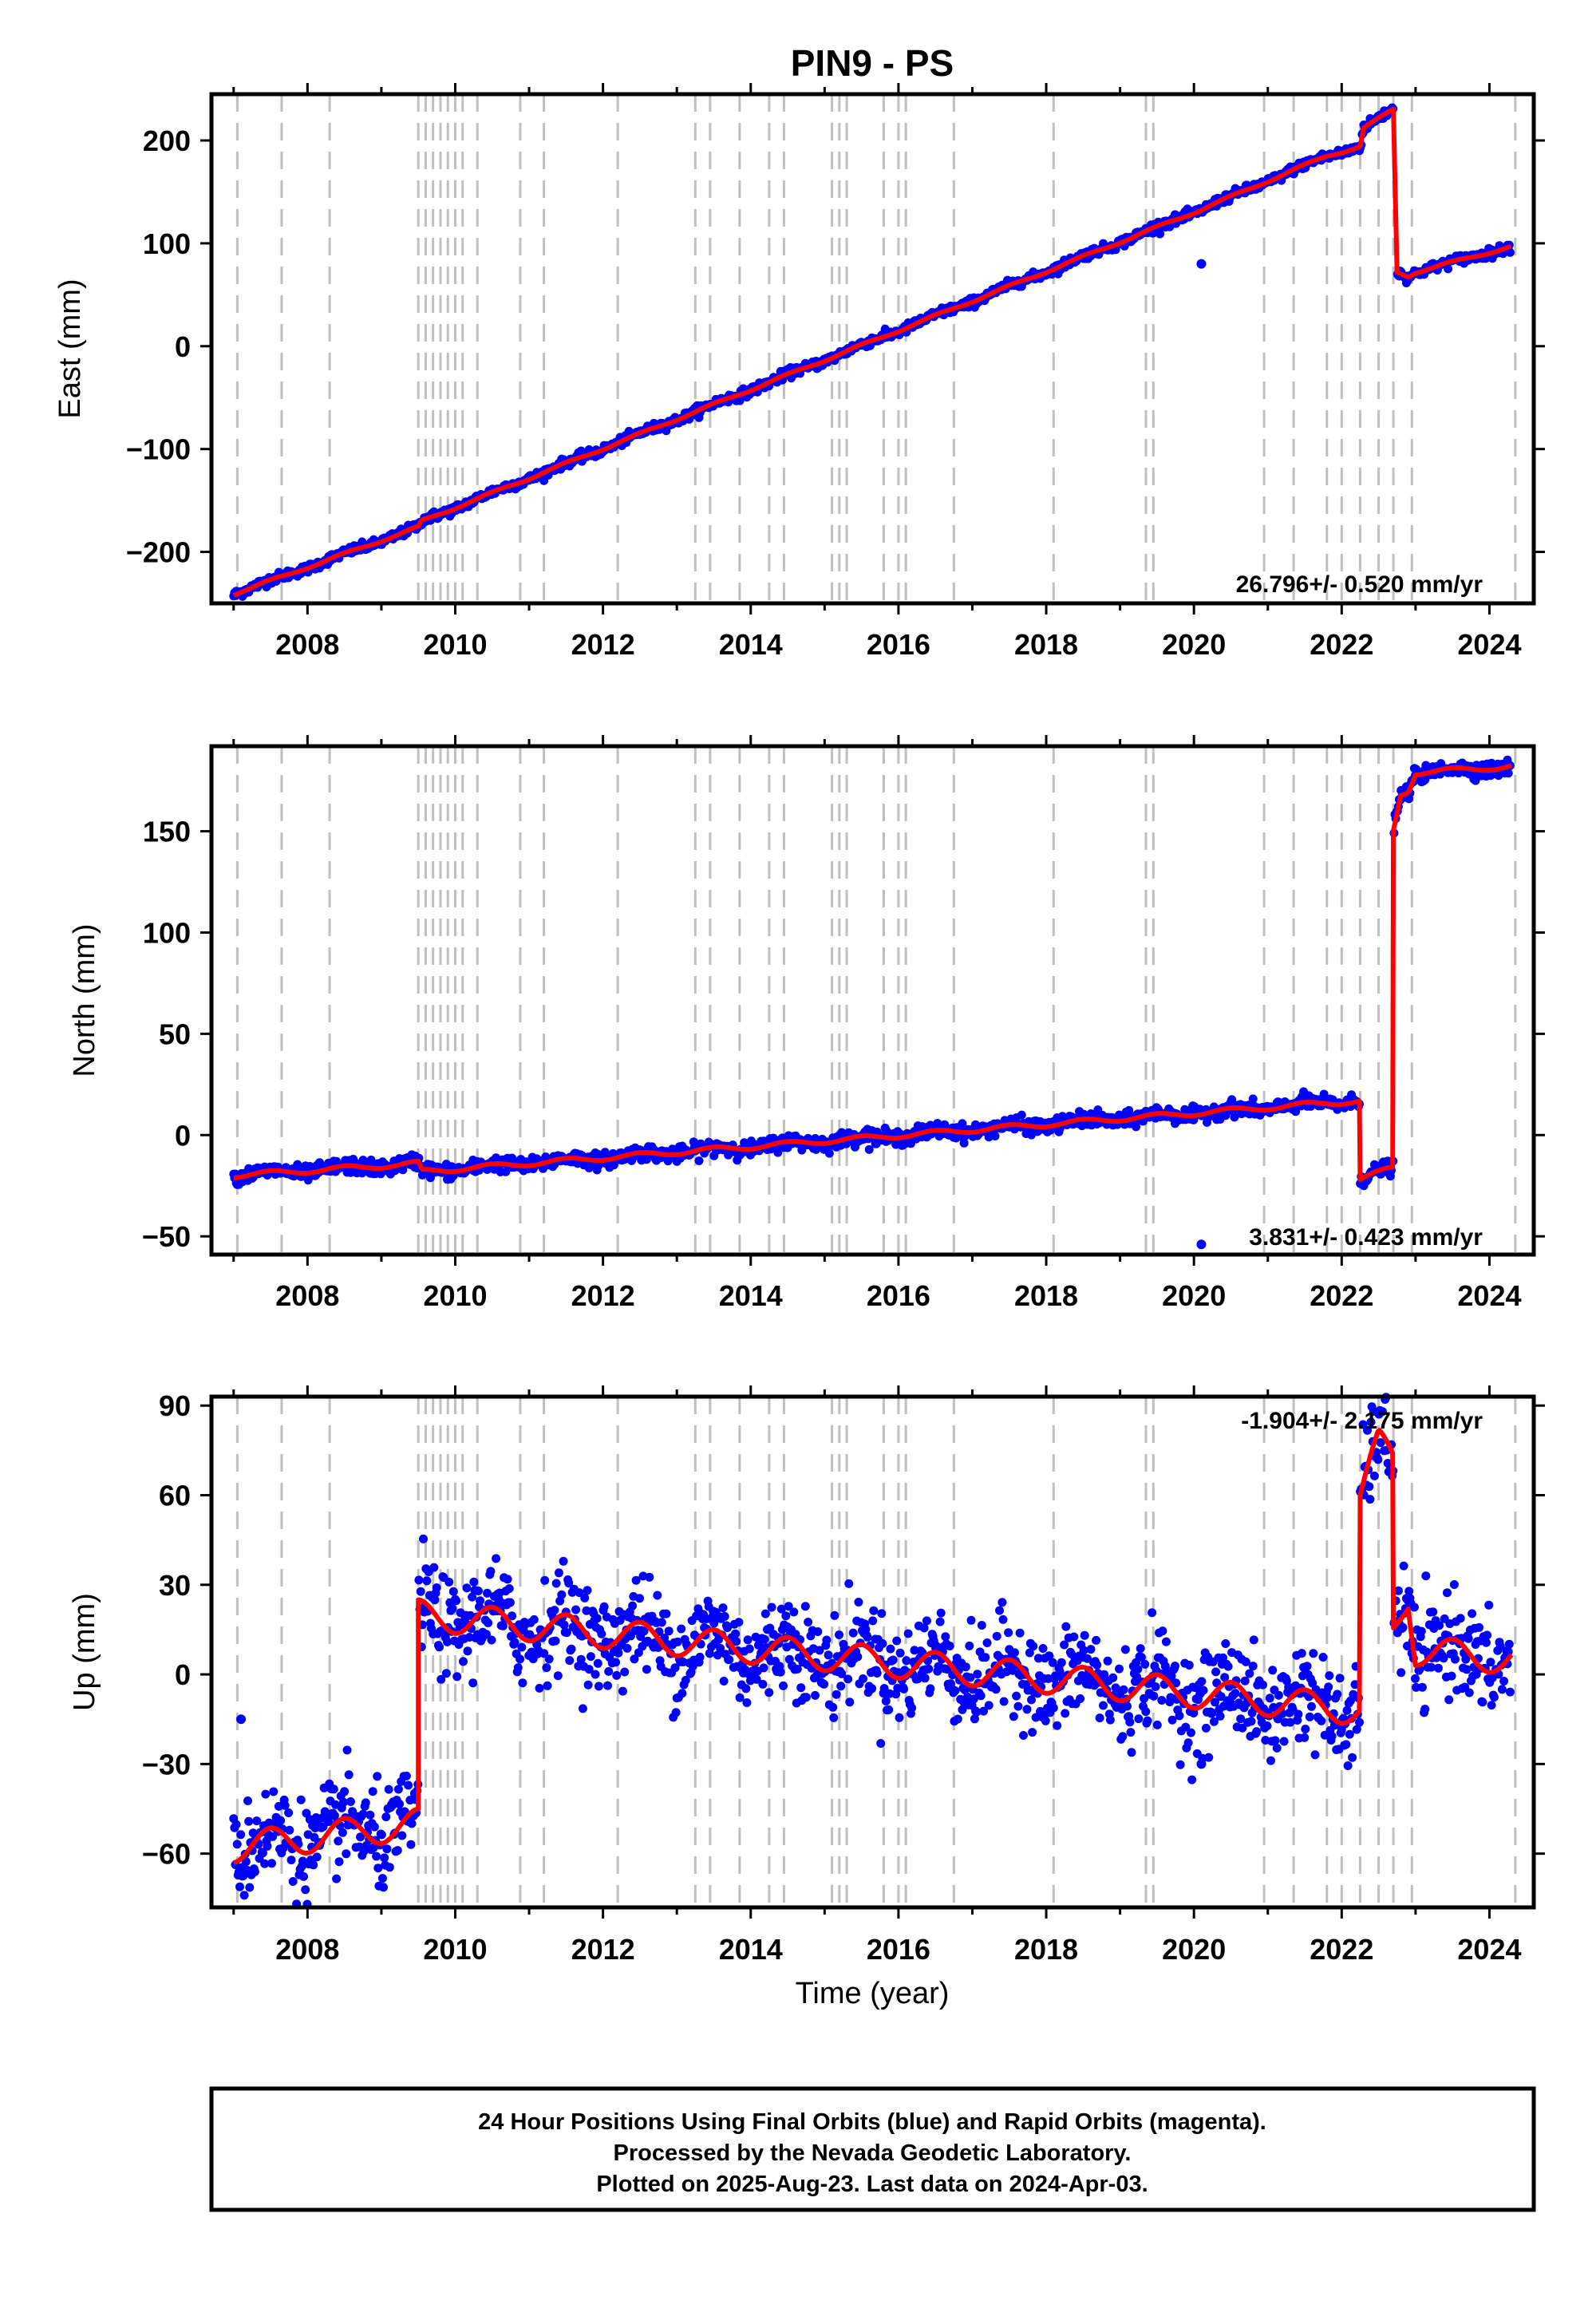 The width and height of the screenshot is (1596, 2316). Describe the element at coordinates (873, 1993) in the screenshot. I see `x-axis-label: Time (year)` at that location.